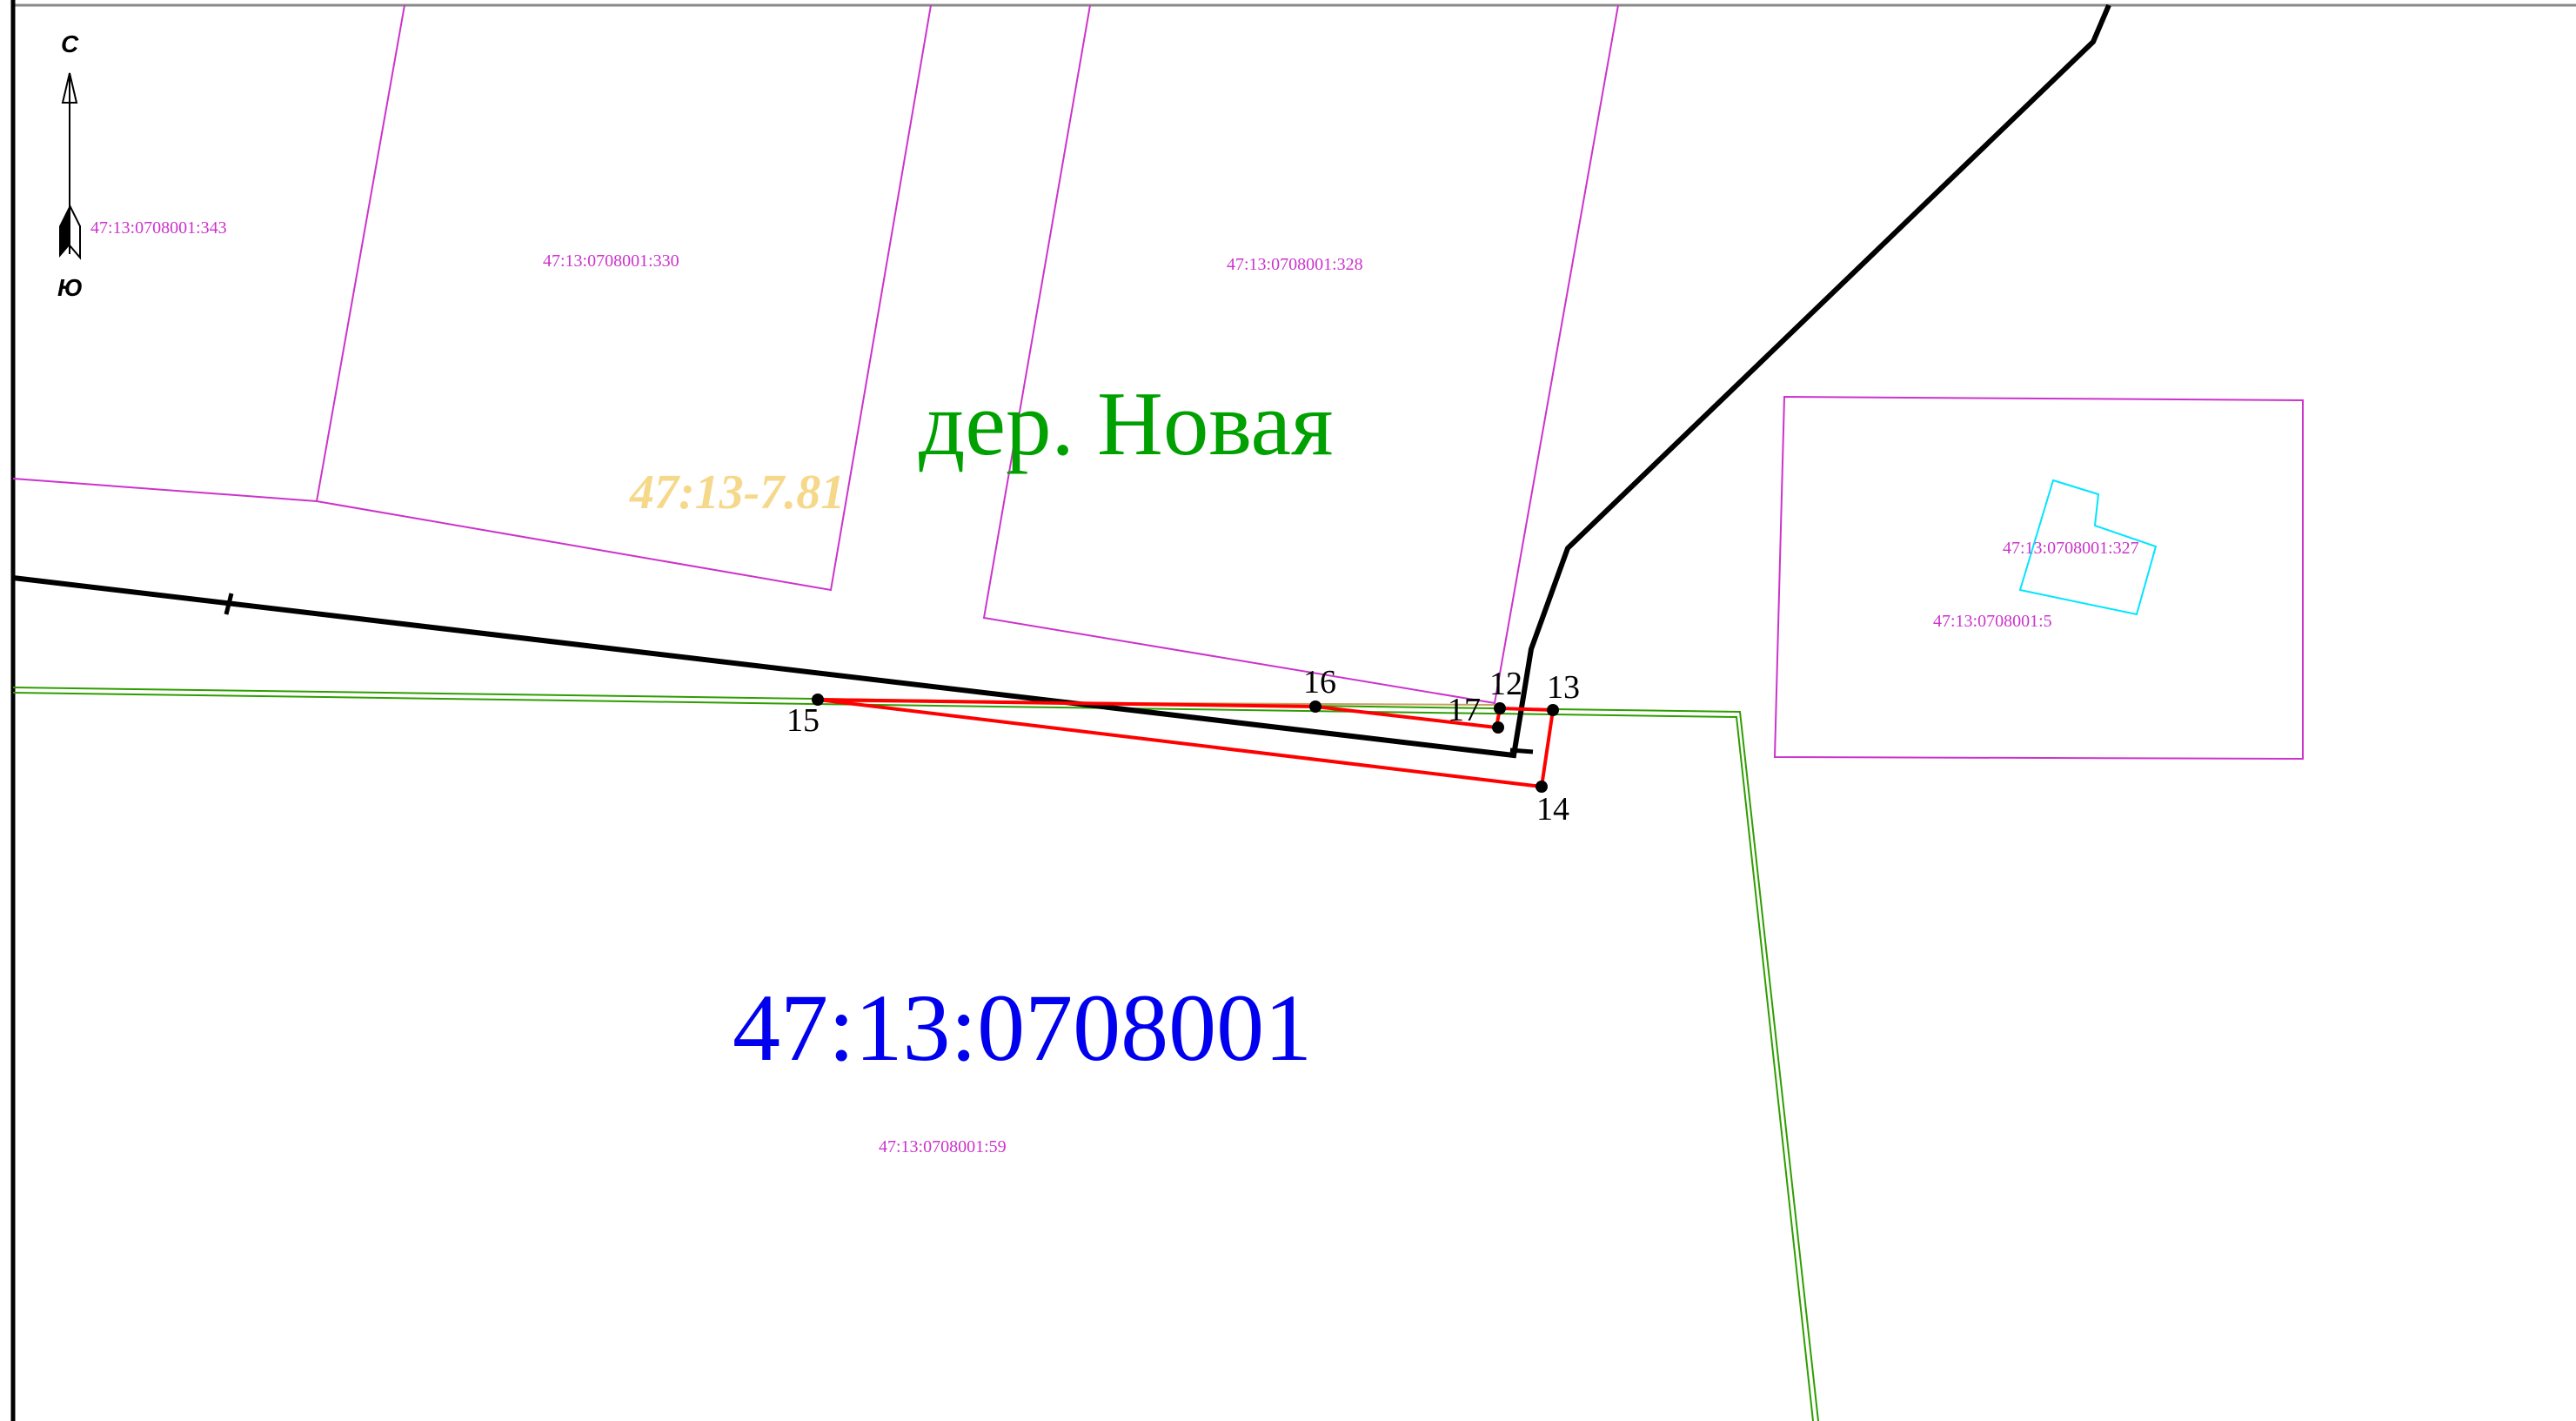  What do you see at coordinates (1126, 423) in the screenshot?
I see `settlement-label: дер. Новая` at bounding box center [1126, 423].